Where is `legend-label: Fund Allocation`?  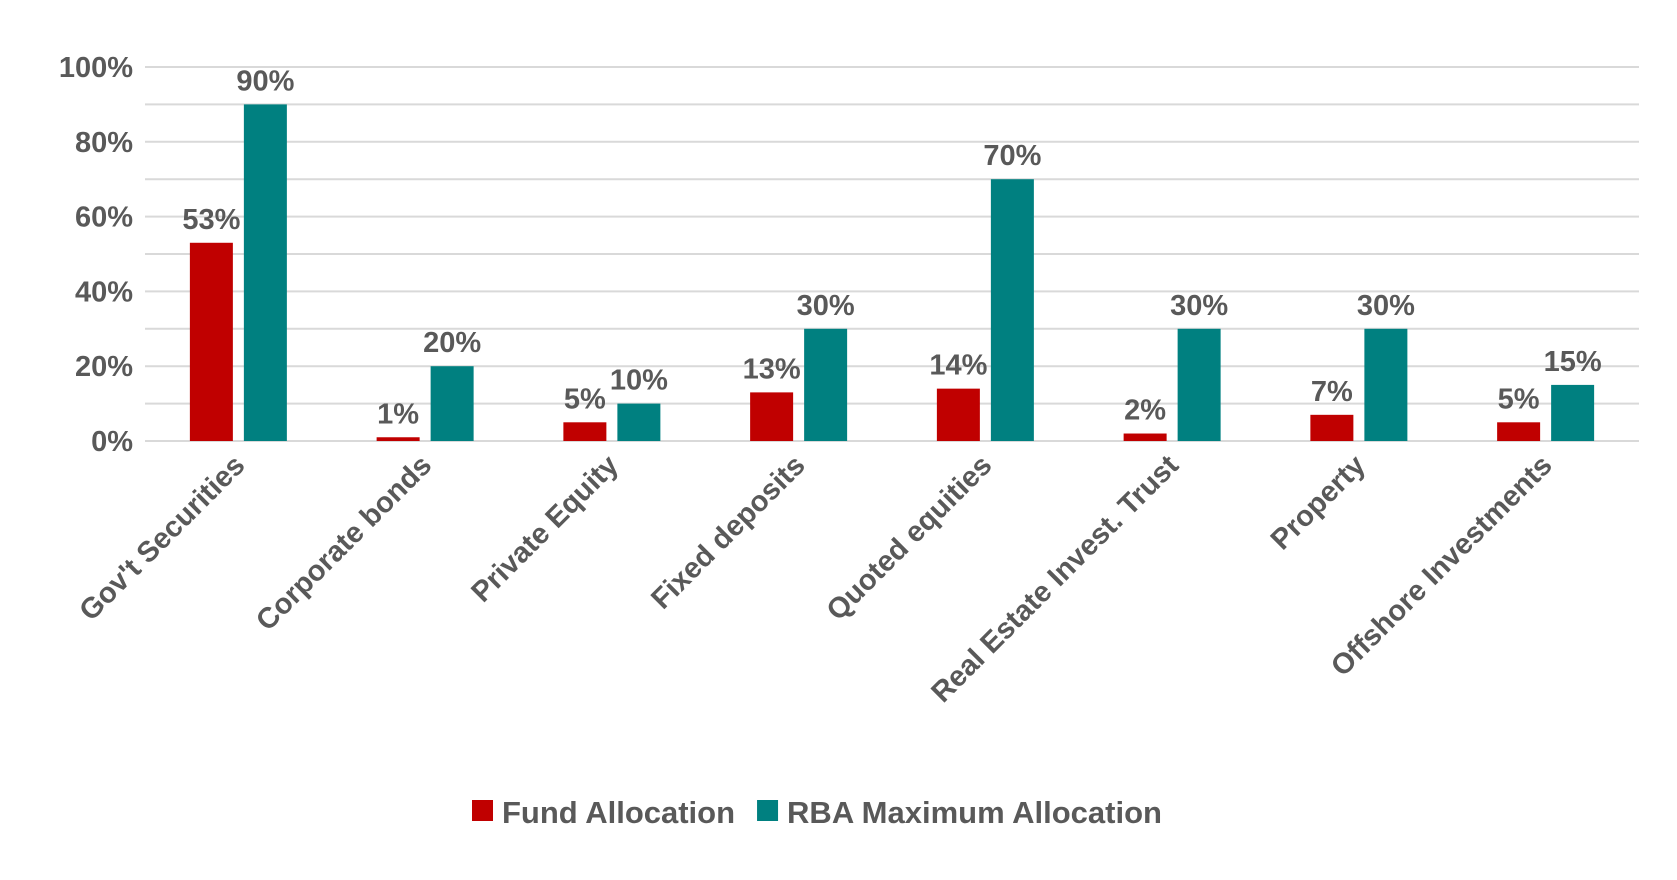
legend-label: Fund Allocation is located at coordinates (618, 812).